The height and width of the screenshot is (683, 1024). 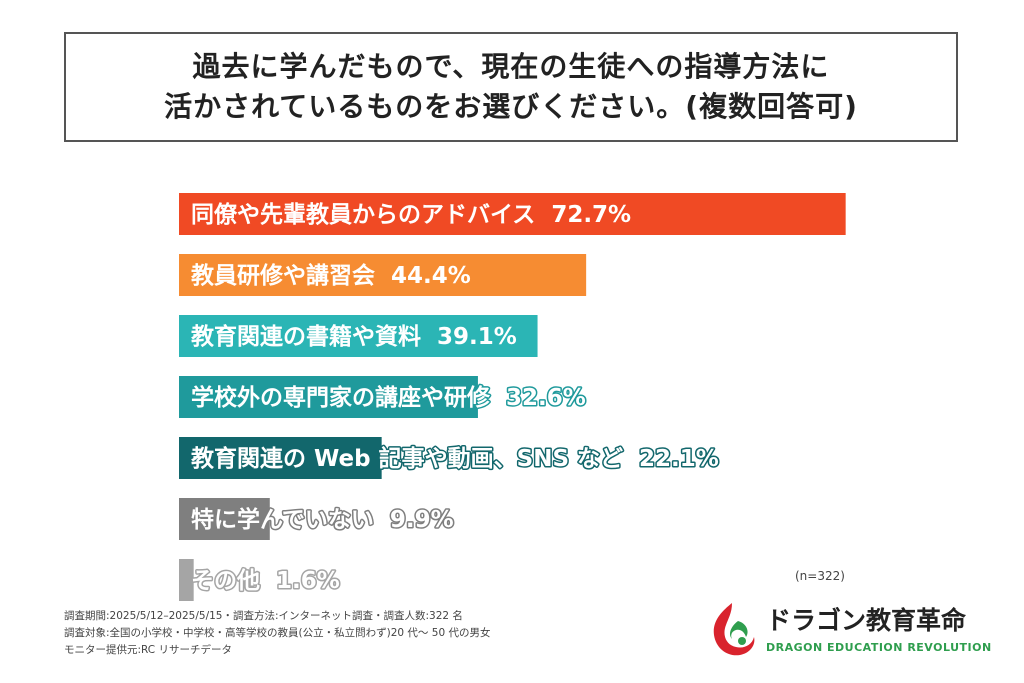 What do you see at coordinates (431, 276) in the screenshot?
I see `value-label-2: 44.4%` at bounding box center [431, 276].